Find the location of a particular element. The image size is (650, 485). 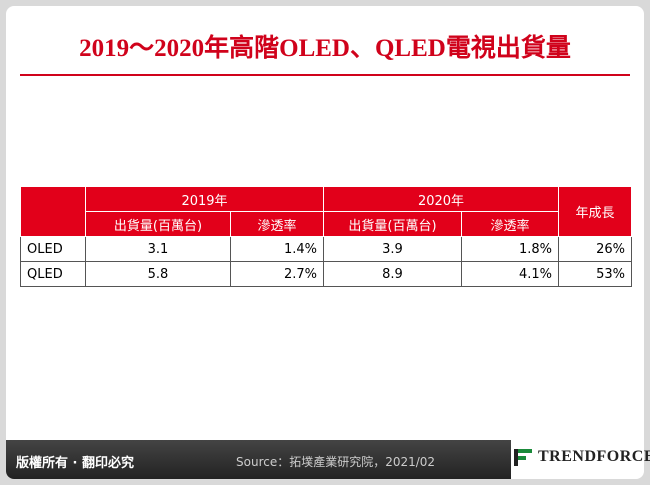

cell: 1.8% is located at coordinates (510, 249).